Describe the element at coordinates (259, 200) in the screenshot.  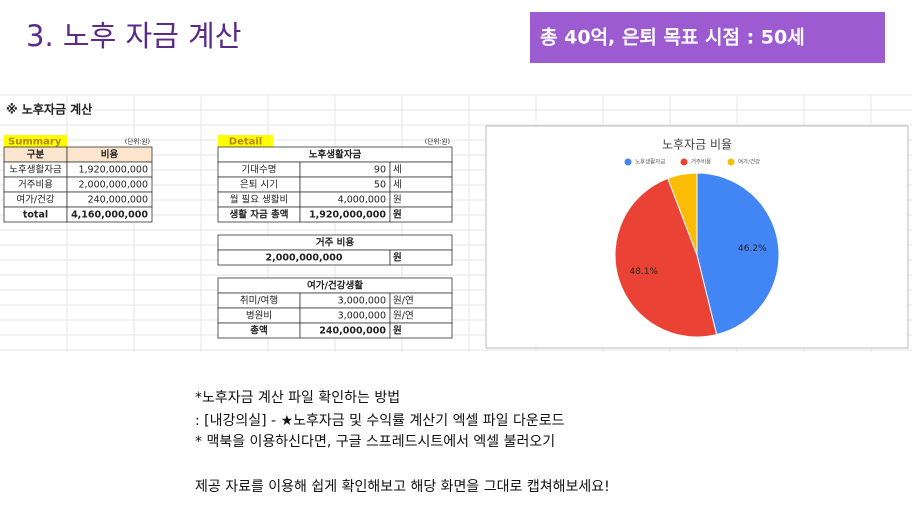
I see `cell-text: 월 필요 생활비` at that location.